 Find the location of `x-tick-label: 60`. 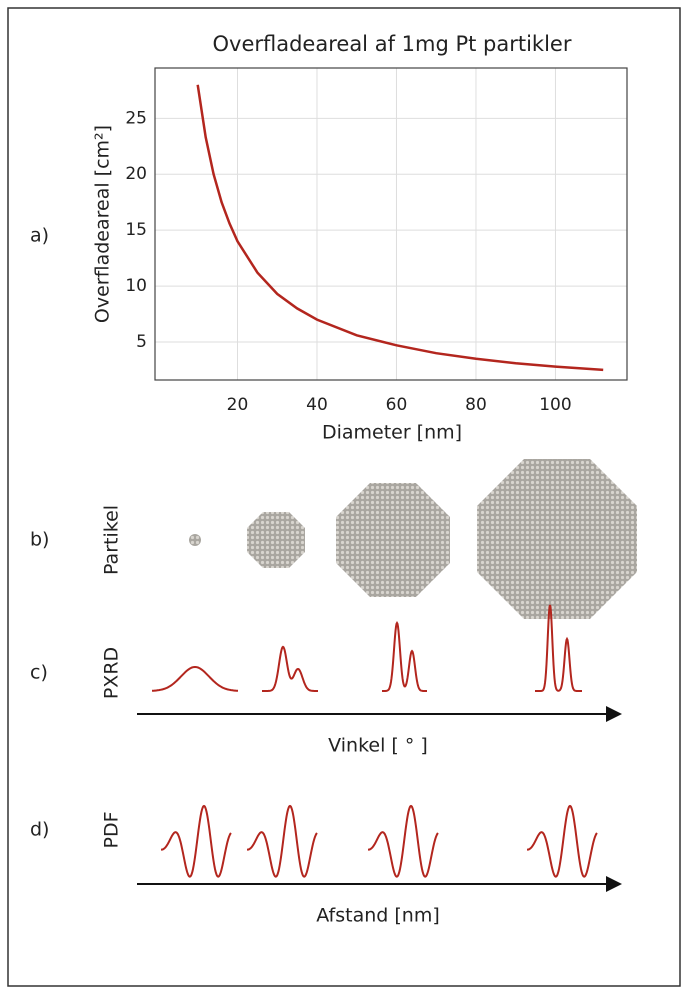

x-tick-label: 60 is located at coordinates (397, 405).